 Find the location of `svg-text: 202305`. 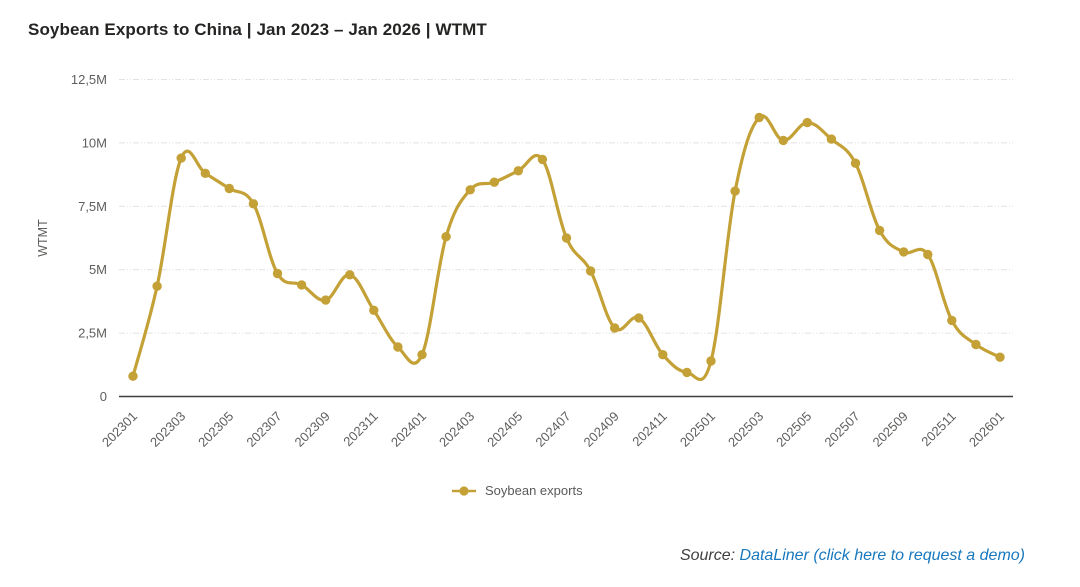

svg-text: 202305 is located at coordinates (215, 429).